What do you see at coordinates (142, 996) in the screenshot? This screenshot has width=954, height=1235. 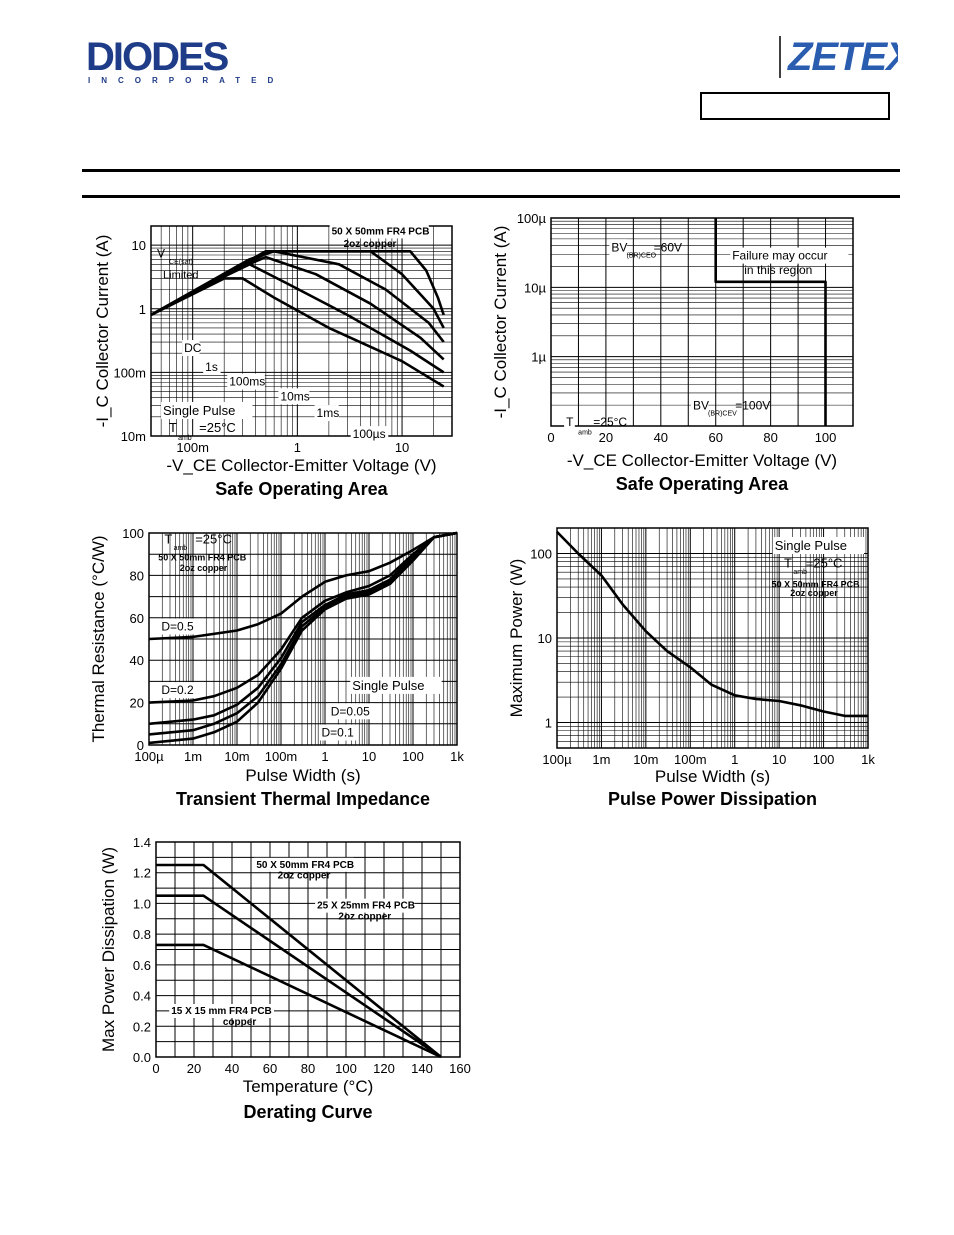 I see `y-tick-label: 0.4` at bounding box center [142, 996].